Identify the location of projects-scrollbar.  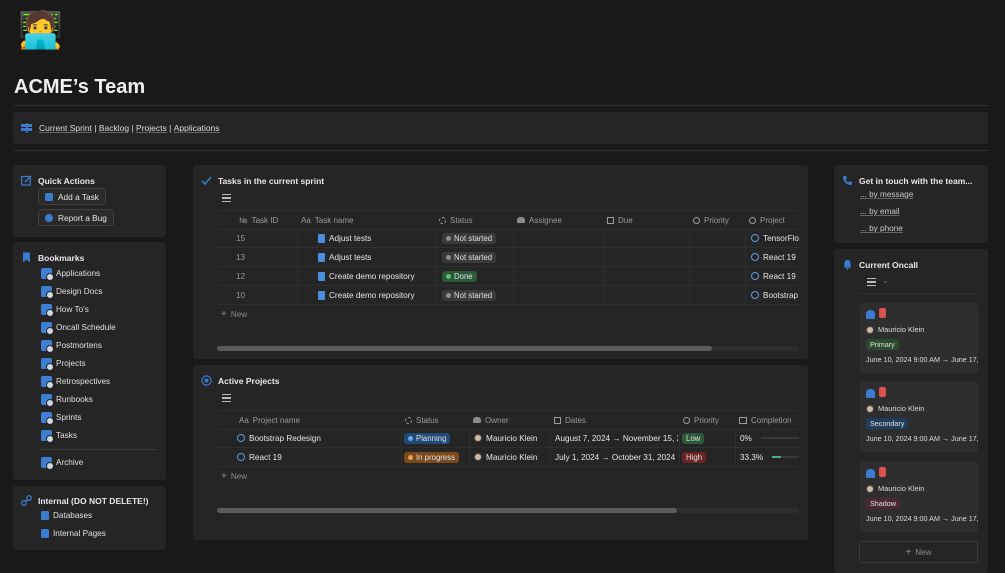
(508, 510).